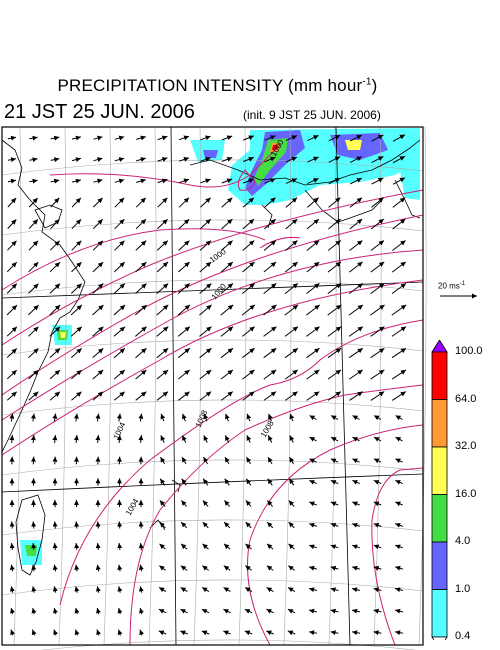 This screenshot has width=500, height=650. What do you see at coordinates (176, 486) in the screenshot?
I see `coastline` at bounding box center [176, 486].